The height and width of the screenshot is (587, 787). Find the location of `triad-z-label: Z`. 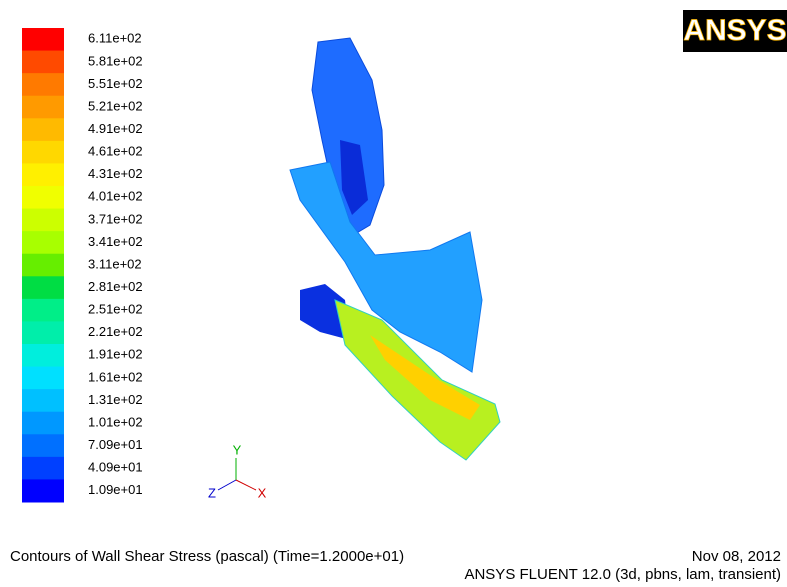

triad-z-label: Z is located at coordinates (212, 492).